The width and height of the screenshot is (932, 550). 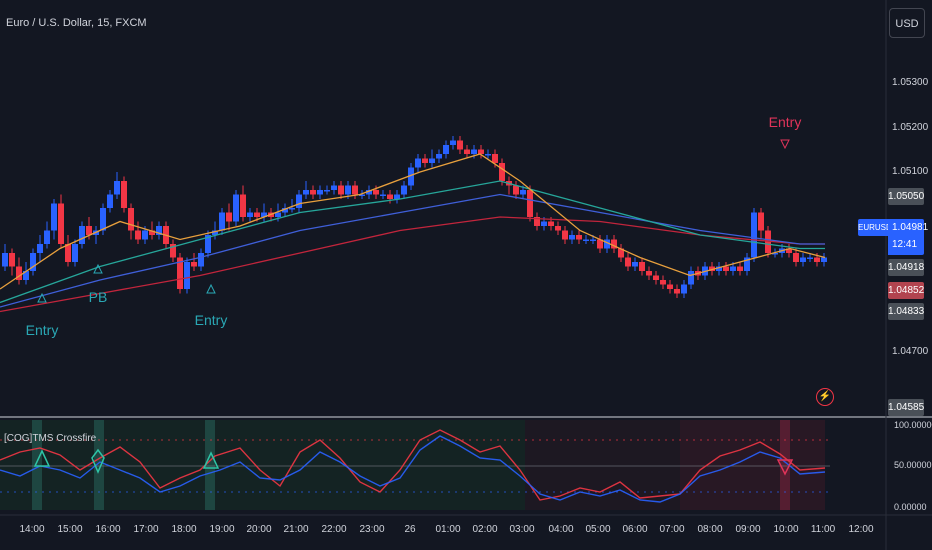 I want to click on diamond-icon, so click(x=98, y=461).